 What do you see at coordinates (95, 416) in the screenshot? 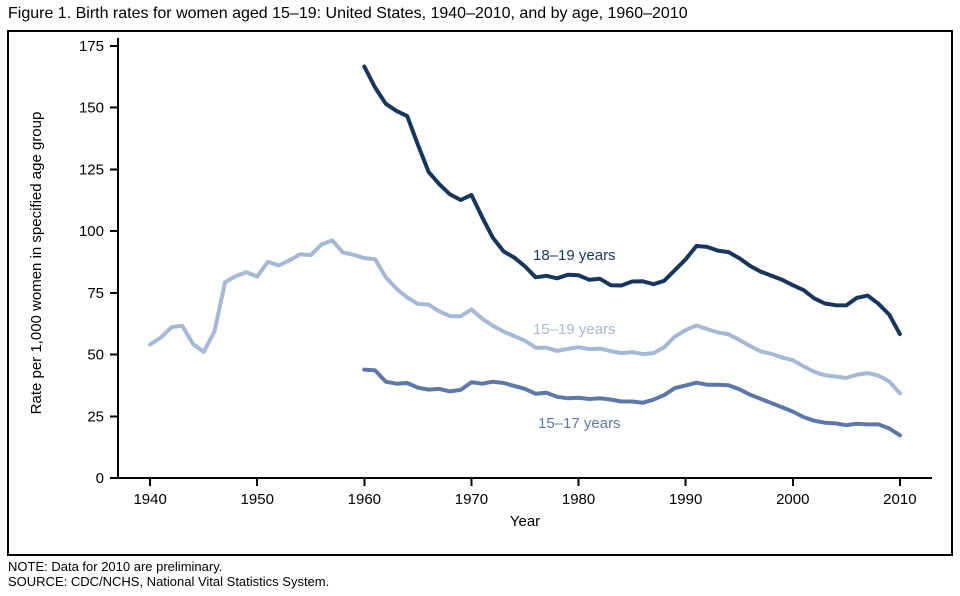
I see `y-tick-label: 25` at bounding box center [95, 416].